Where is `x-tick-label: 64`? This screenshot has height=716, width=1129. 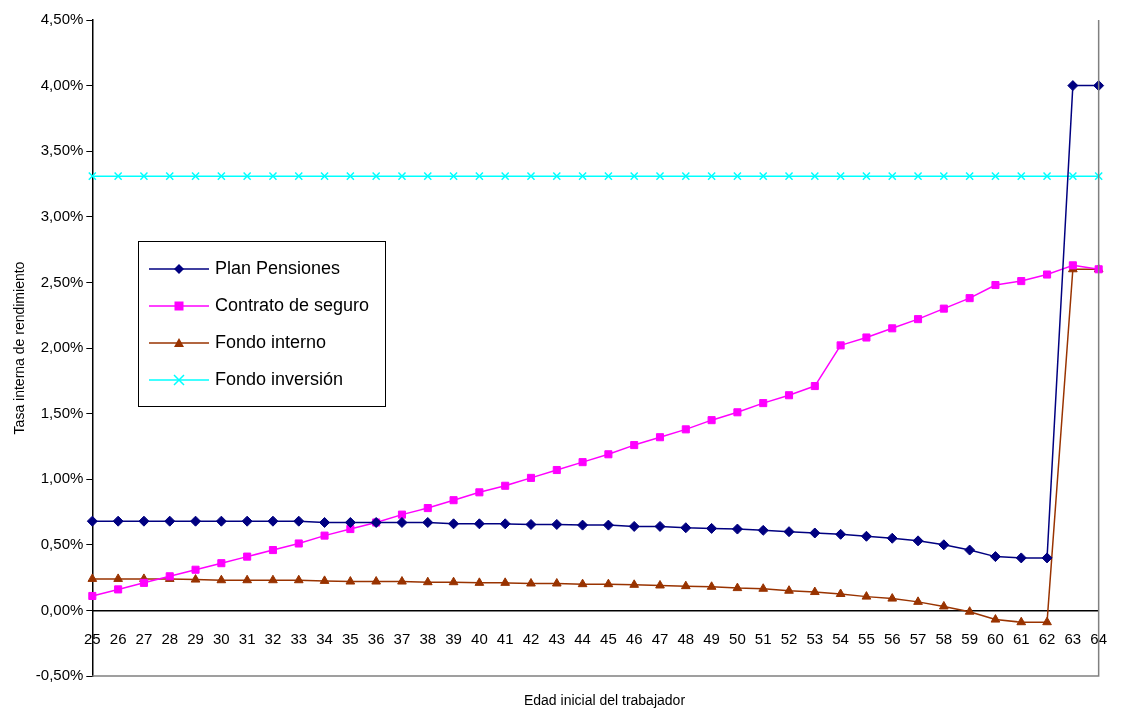 x-tick-label: 64 is located at coordinates (1098, 638).